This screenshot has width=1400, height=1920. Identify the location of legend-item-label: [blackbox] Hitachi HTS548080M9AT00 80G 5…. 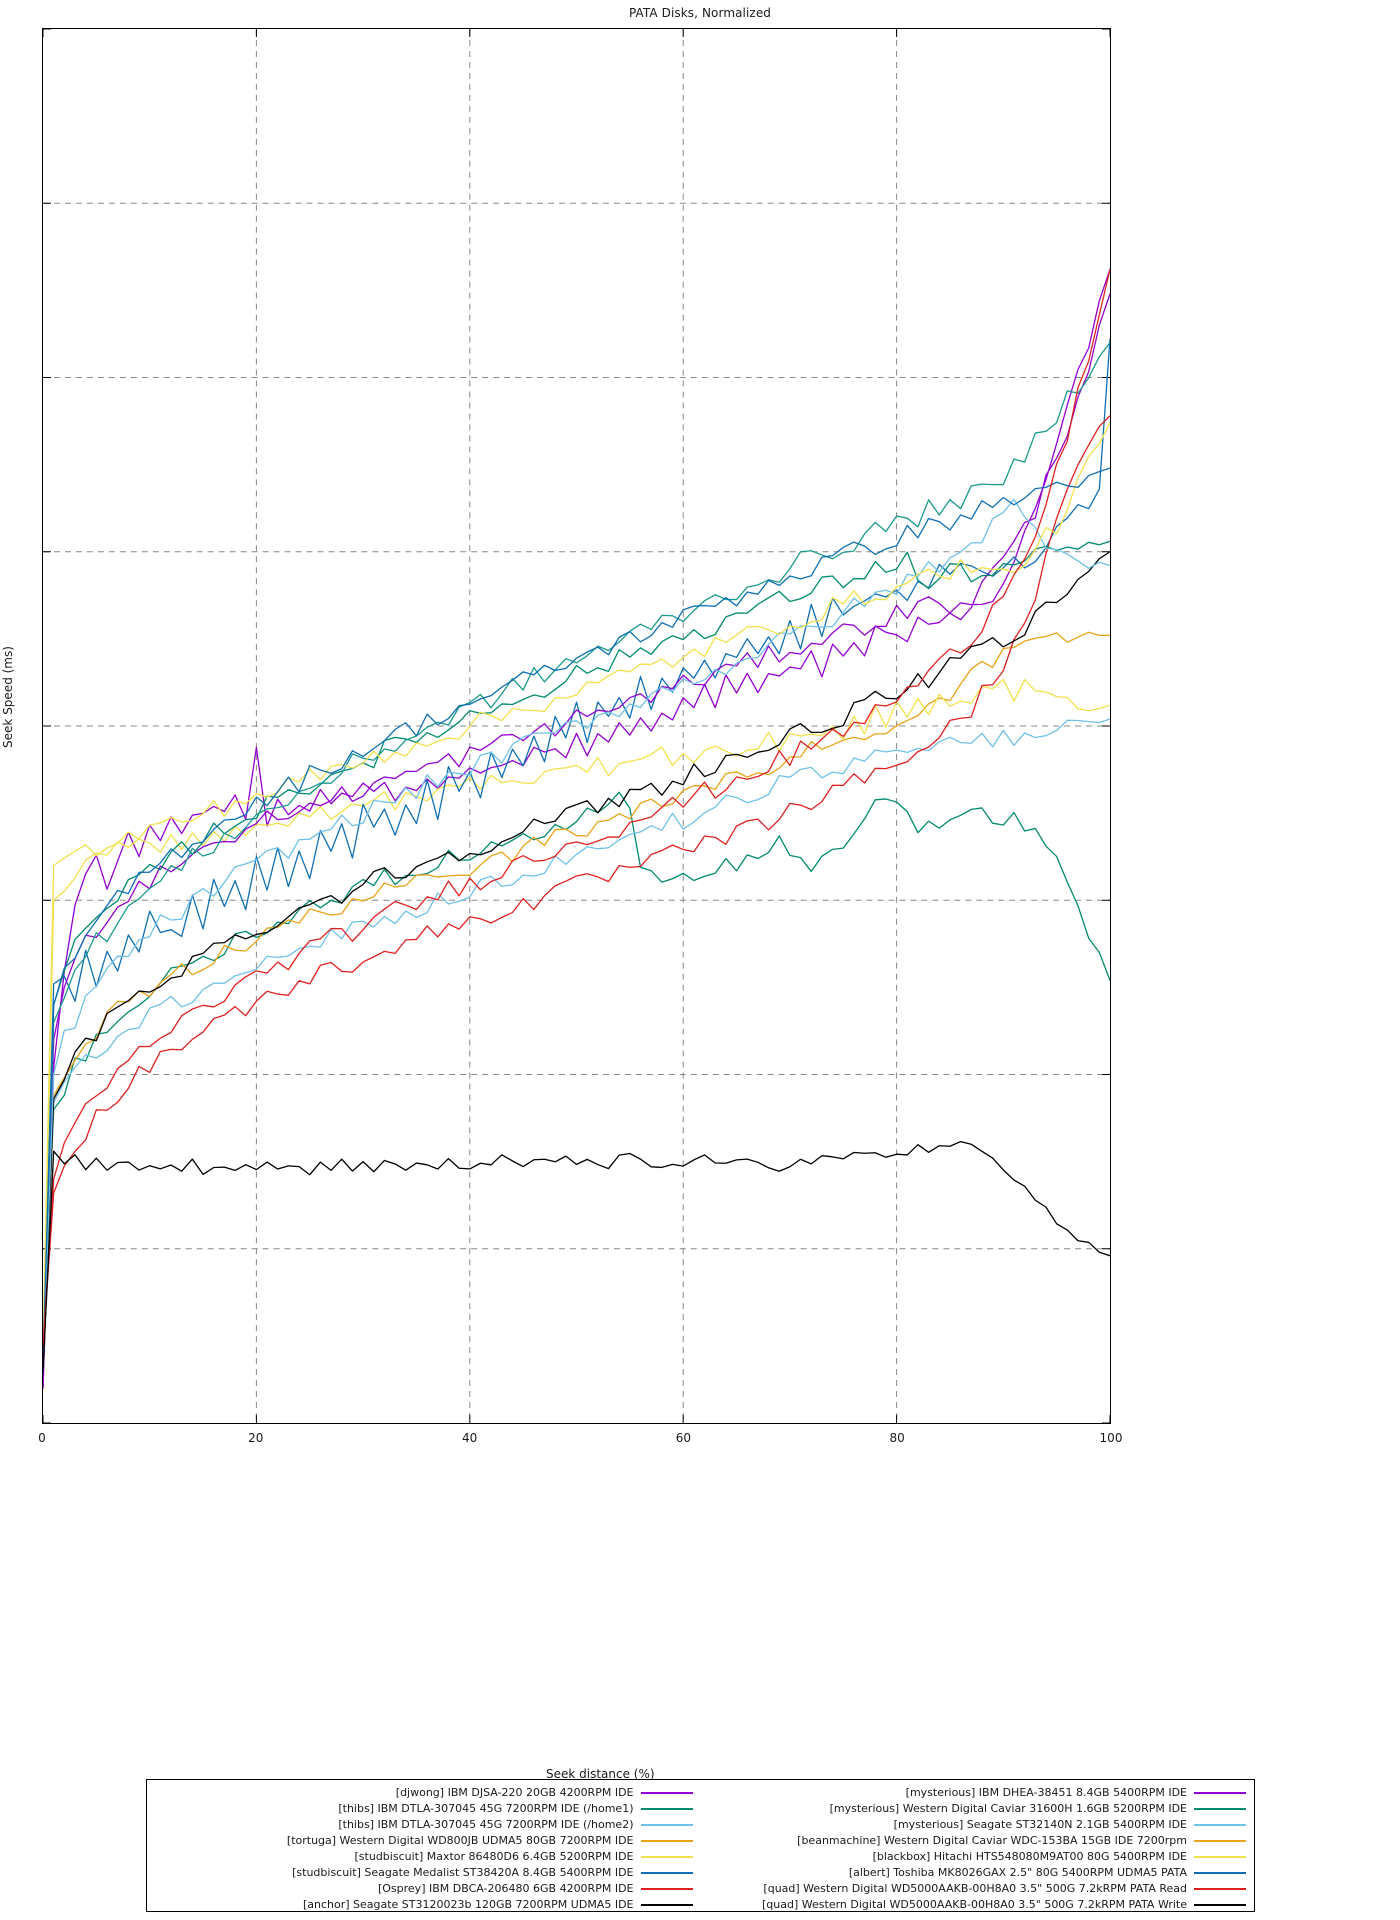
(1029, 1856).